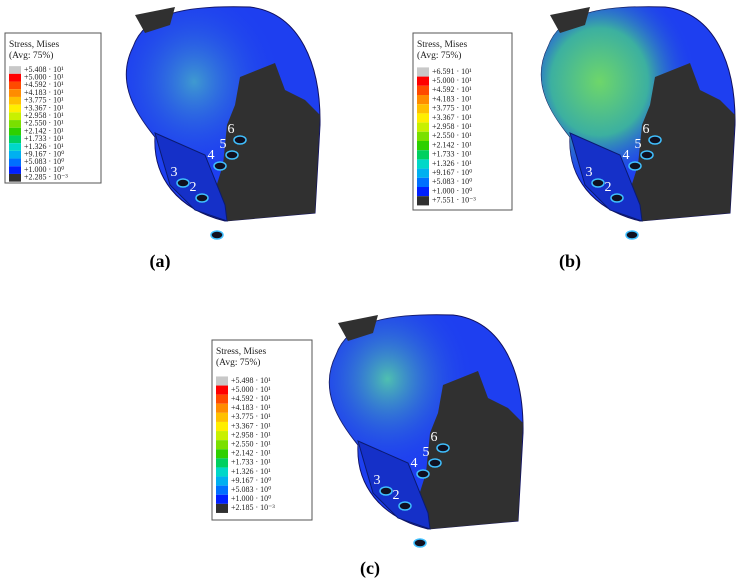  Describe the element at coordinates (160, 261) in the screenshot. I see `panel-caption: (a)` at that location.